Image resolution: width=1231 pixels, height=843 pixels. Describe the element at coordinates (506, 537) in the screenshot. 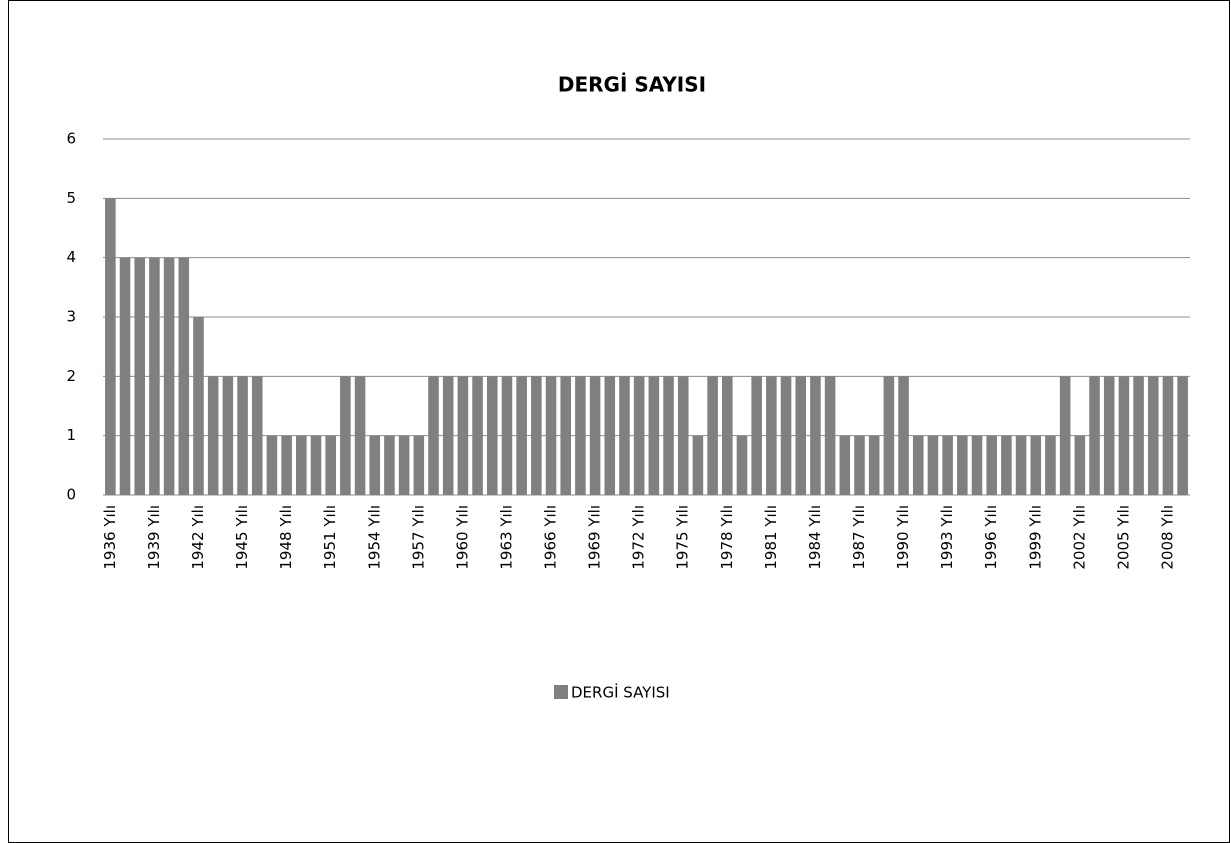

I see `x-tick-label: 1963 Yılı` at that location.